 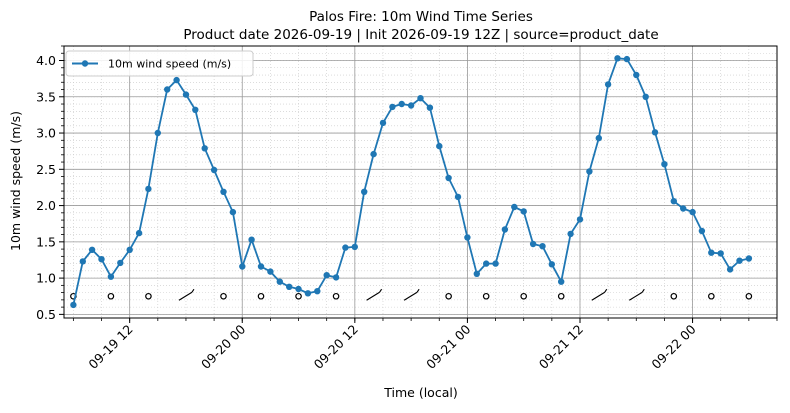 I want to click on y-tick-label: 3.0, so click(x=46, y=133).